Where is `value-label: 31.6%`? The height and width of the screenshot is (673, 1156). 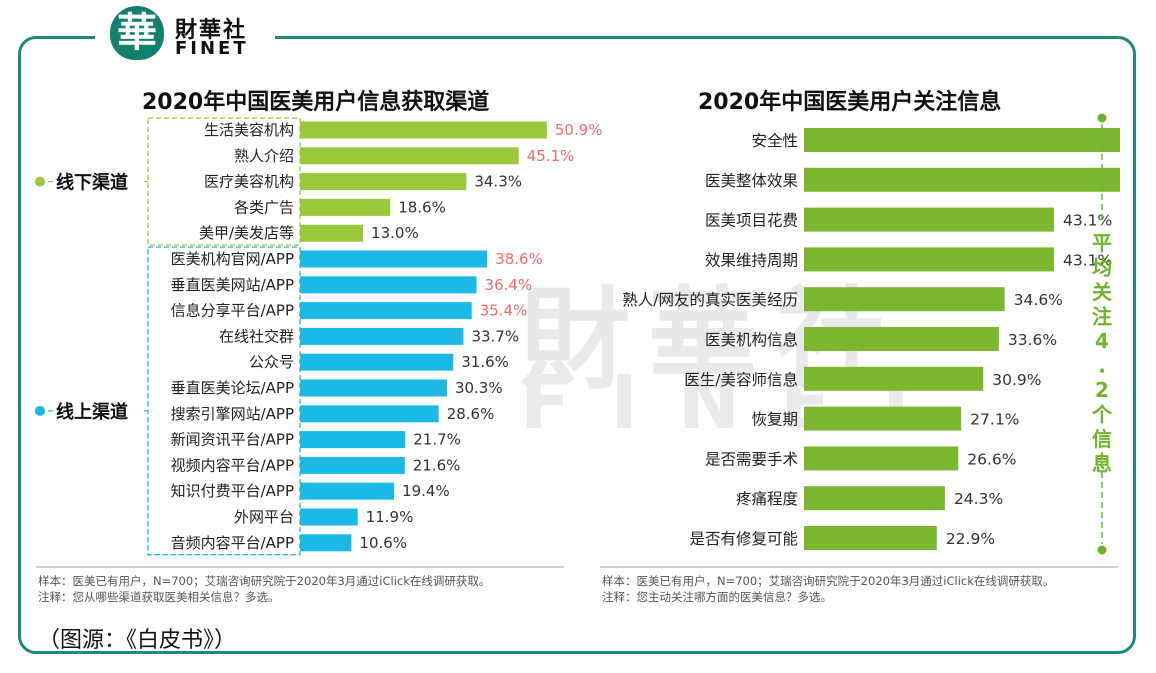 value-label: 31.6% is located at coordinates (485, 362).